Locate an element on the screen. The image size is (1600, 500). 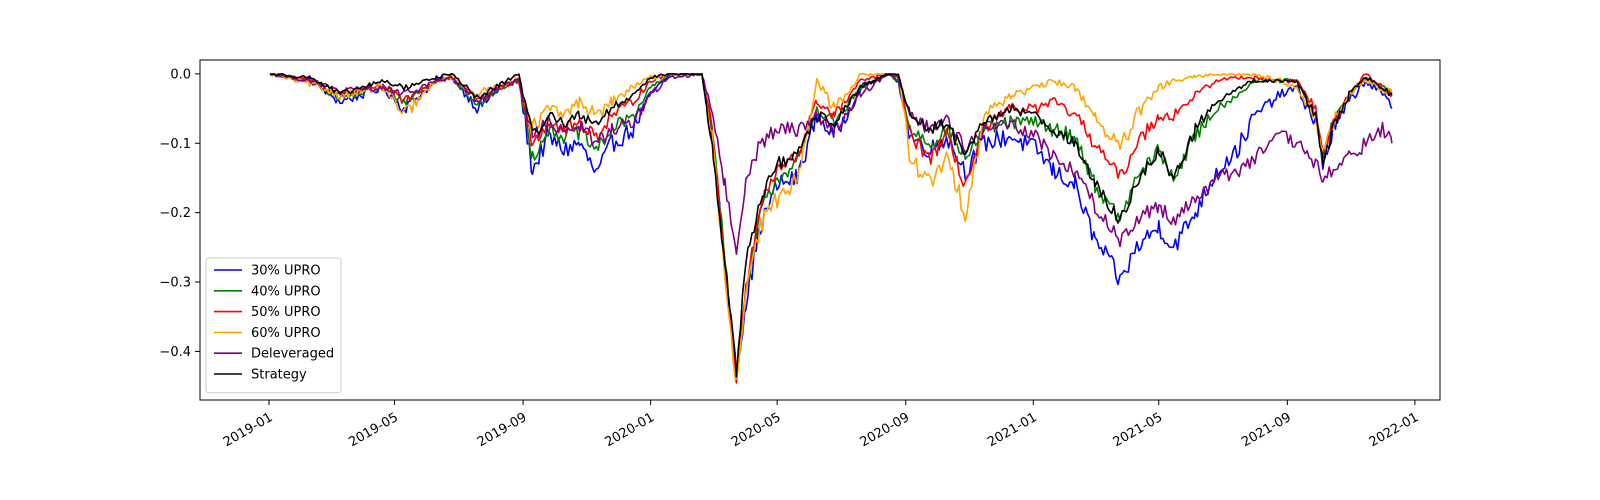
legend-label: 60% UPRO is located at coordinates (286, 333).